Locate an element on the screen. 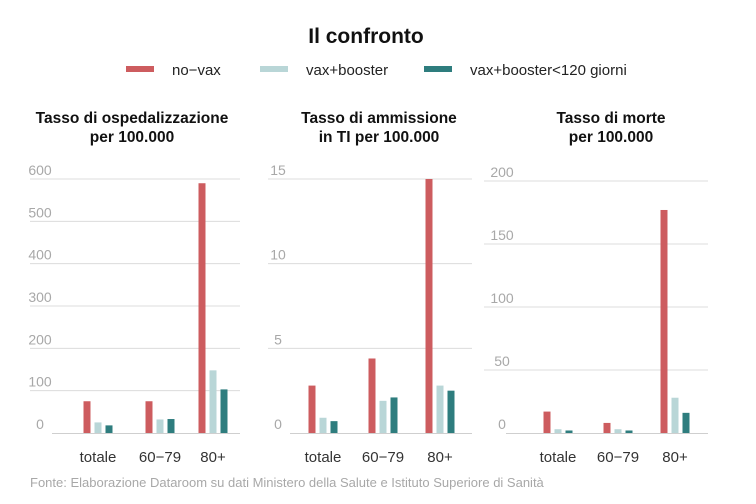  bar-panel2-60−79-series3 is located at coordinates (394, 415).